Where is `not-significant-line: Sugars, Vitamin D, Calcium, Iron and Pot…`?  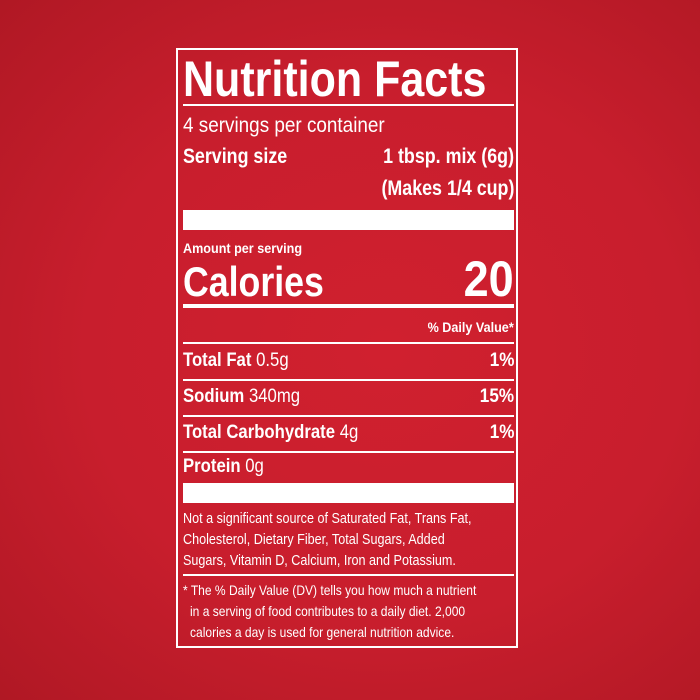
not-significant-line: Sugars, Vitamin D, Calcium, Iron and Pot… is located at coordinates (319, 560).